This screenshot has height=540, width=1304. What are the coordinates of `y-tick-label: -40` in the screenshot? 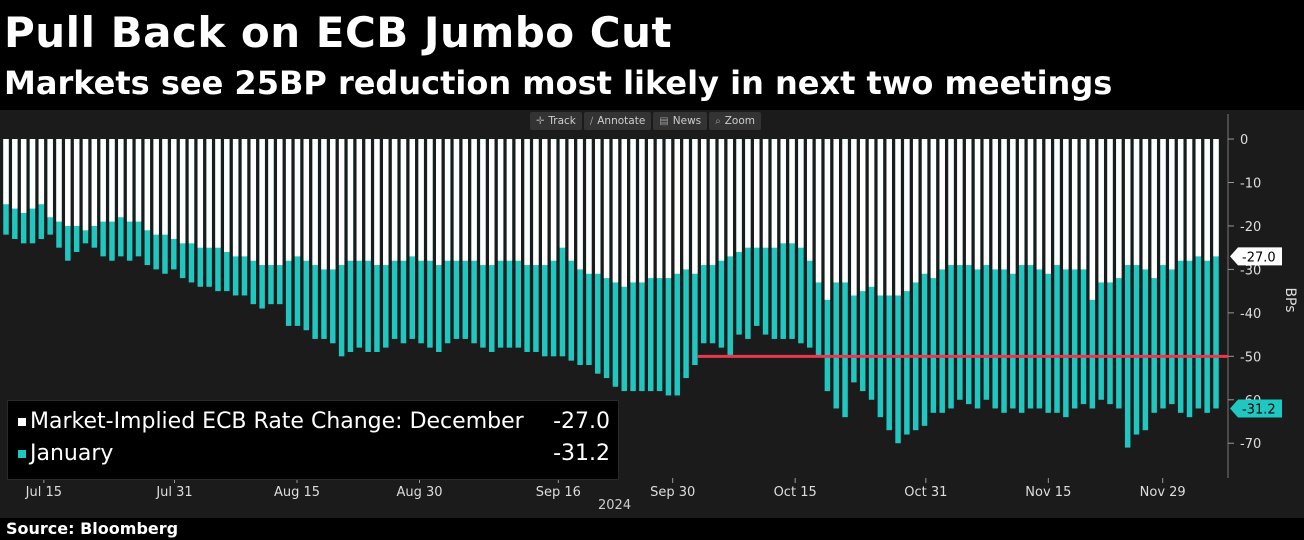 It's located at (1250, 314).